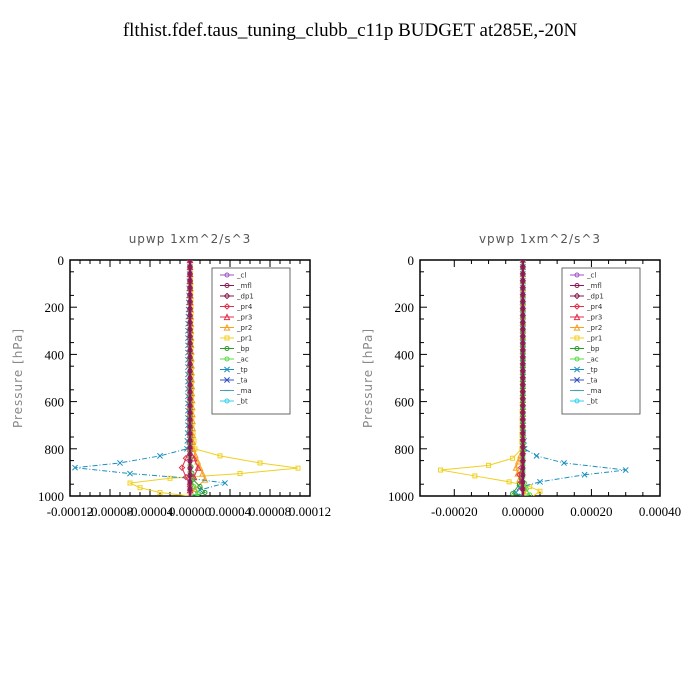  I want to click on x-tick-label: 0.00004, so click(230, 511).